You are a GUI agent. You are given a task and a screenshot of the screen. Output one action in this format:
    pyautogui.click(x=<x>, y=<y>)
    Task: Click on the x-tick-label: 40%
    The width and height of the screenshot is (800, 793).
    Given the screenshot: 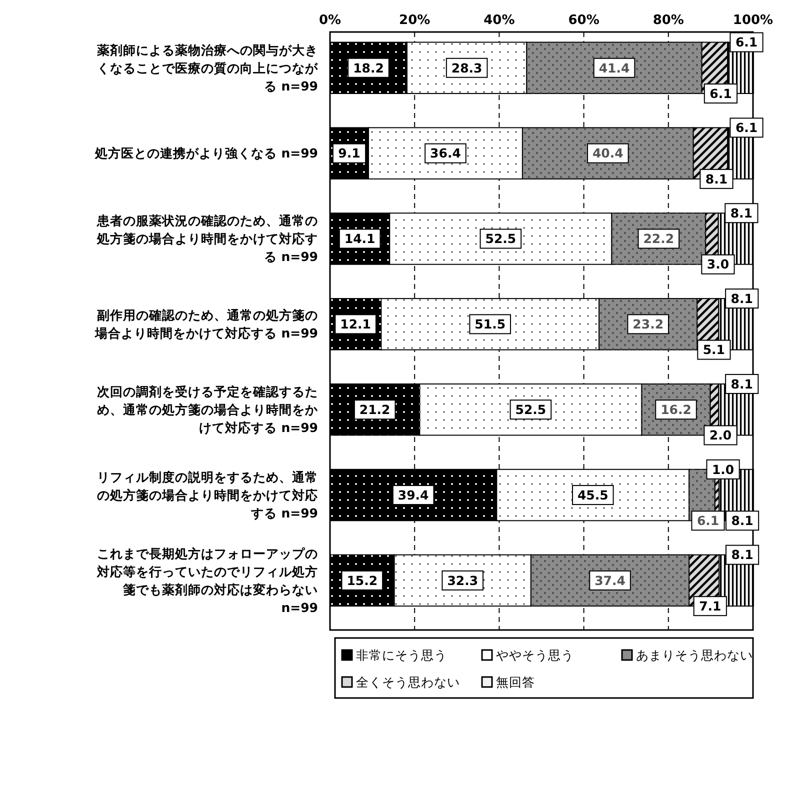 What is the action you would take?
    pyautogui.click(x=499, y=20)
    